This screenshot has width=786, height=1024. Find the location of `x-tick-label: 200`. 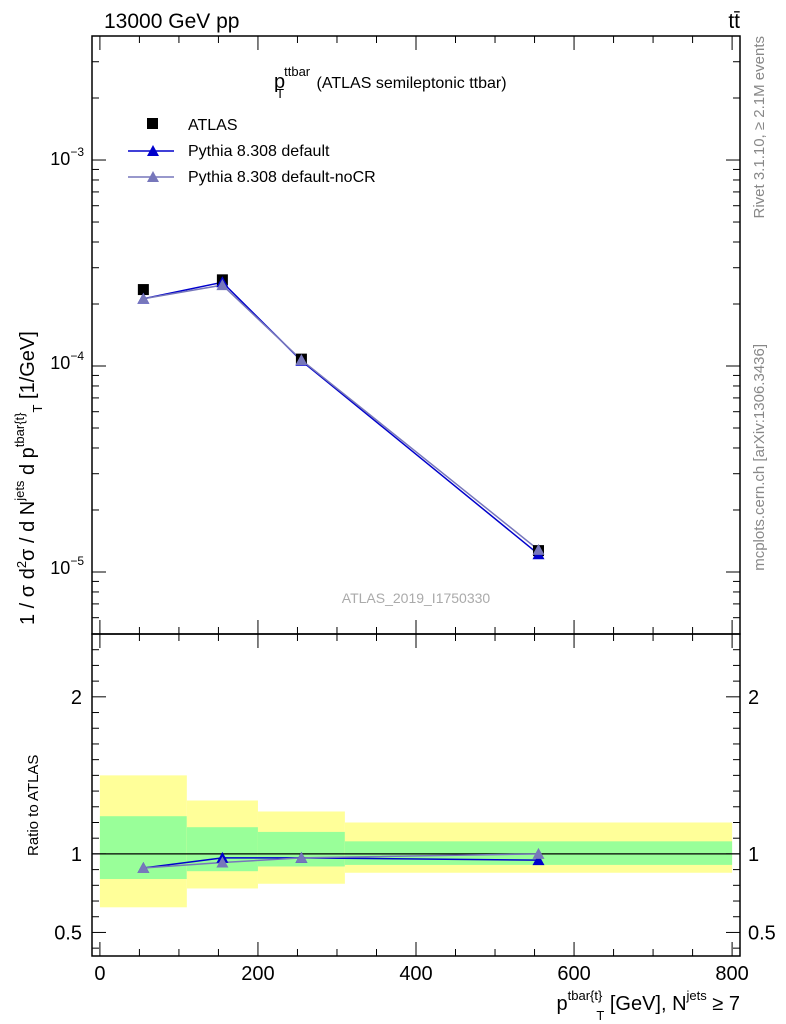

x-tick-label: 200 is located at coordinates (257, 974).